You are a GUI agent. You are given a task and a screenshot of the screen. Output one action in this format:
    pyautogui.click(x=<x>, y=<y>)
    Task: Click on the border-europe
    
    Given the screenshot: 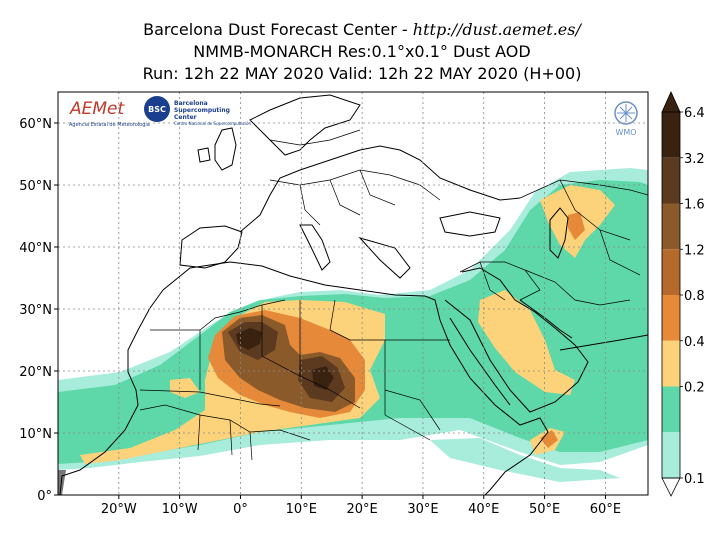 What is the action you would take?
    pyautogui.click(x=355, y=177)
    